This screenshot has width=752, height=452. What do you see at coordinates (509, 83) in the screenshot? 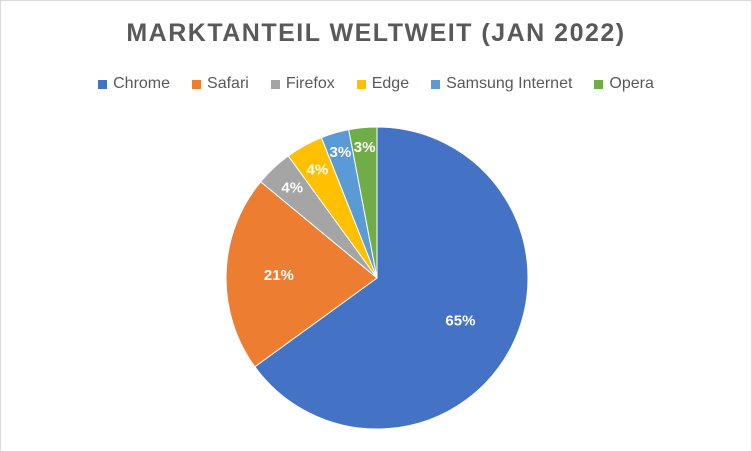
I see `legend-label: Samsung Internet` at bounding box center [509, 83].